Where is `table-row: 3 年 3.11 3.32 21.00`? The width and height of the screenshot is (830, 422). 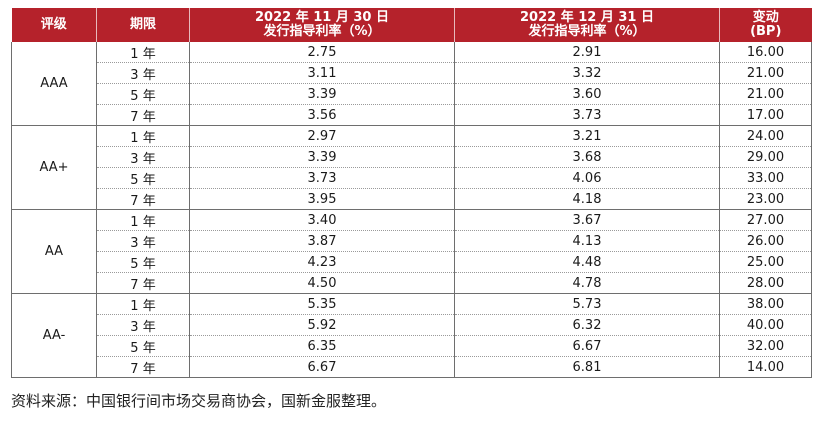
table-row: 3 年 3.11 3.32 21.00 is located at coordinates (412, 73).